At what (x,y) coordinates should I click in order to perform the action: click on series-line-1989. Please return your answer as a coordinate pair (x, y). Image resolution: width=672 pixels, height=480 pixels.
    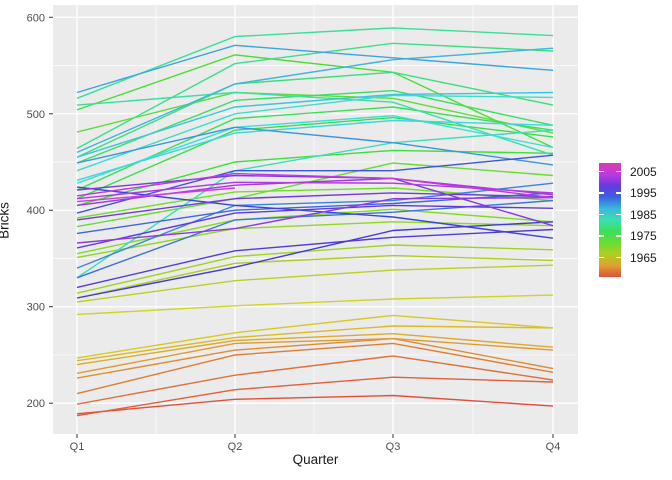
    Looking at the image, I should click on (315, 69).